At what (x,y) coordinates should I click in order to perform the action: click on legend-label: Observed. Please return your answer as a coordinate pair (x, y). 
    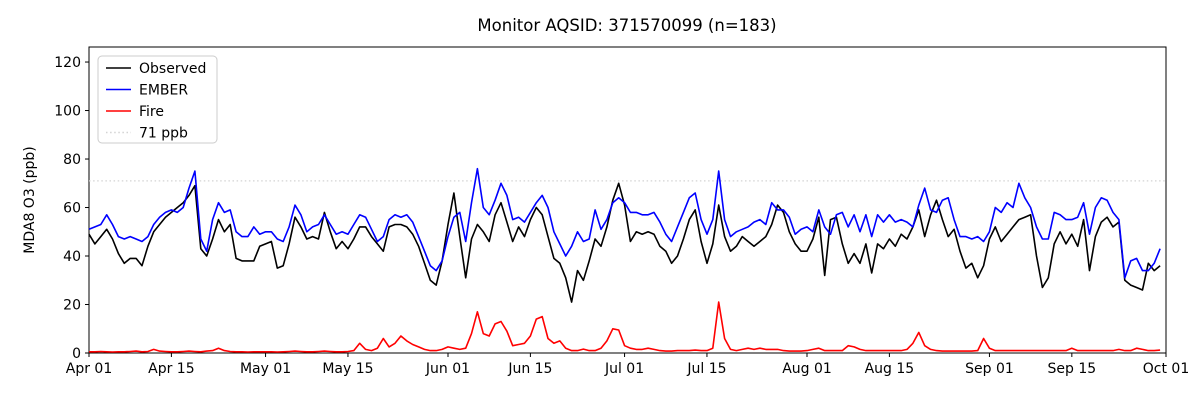
    Looking at the image, I should click on (172, 69).